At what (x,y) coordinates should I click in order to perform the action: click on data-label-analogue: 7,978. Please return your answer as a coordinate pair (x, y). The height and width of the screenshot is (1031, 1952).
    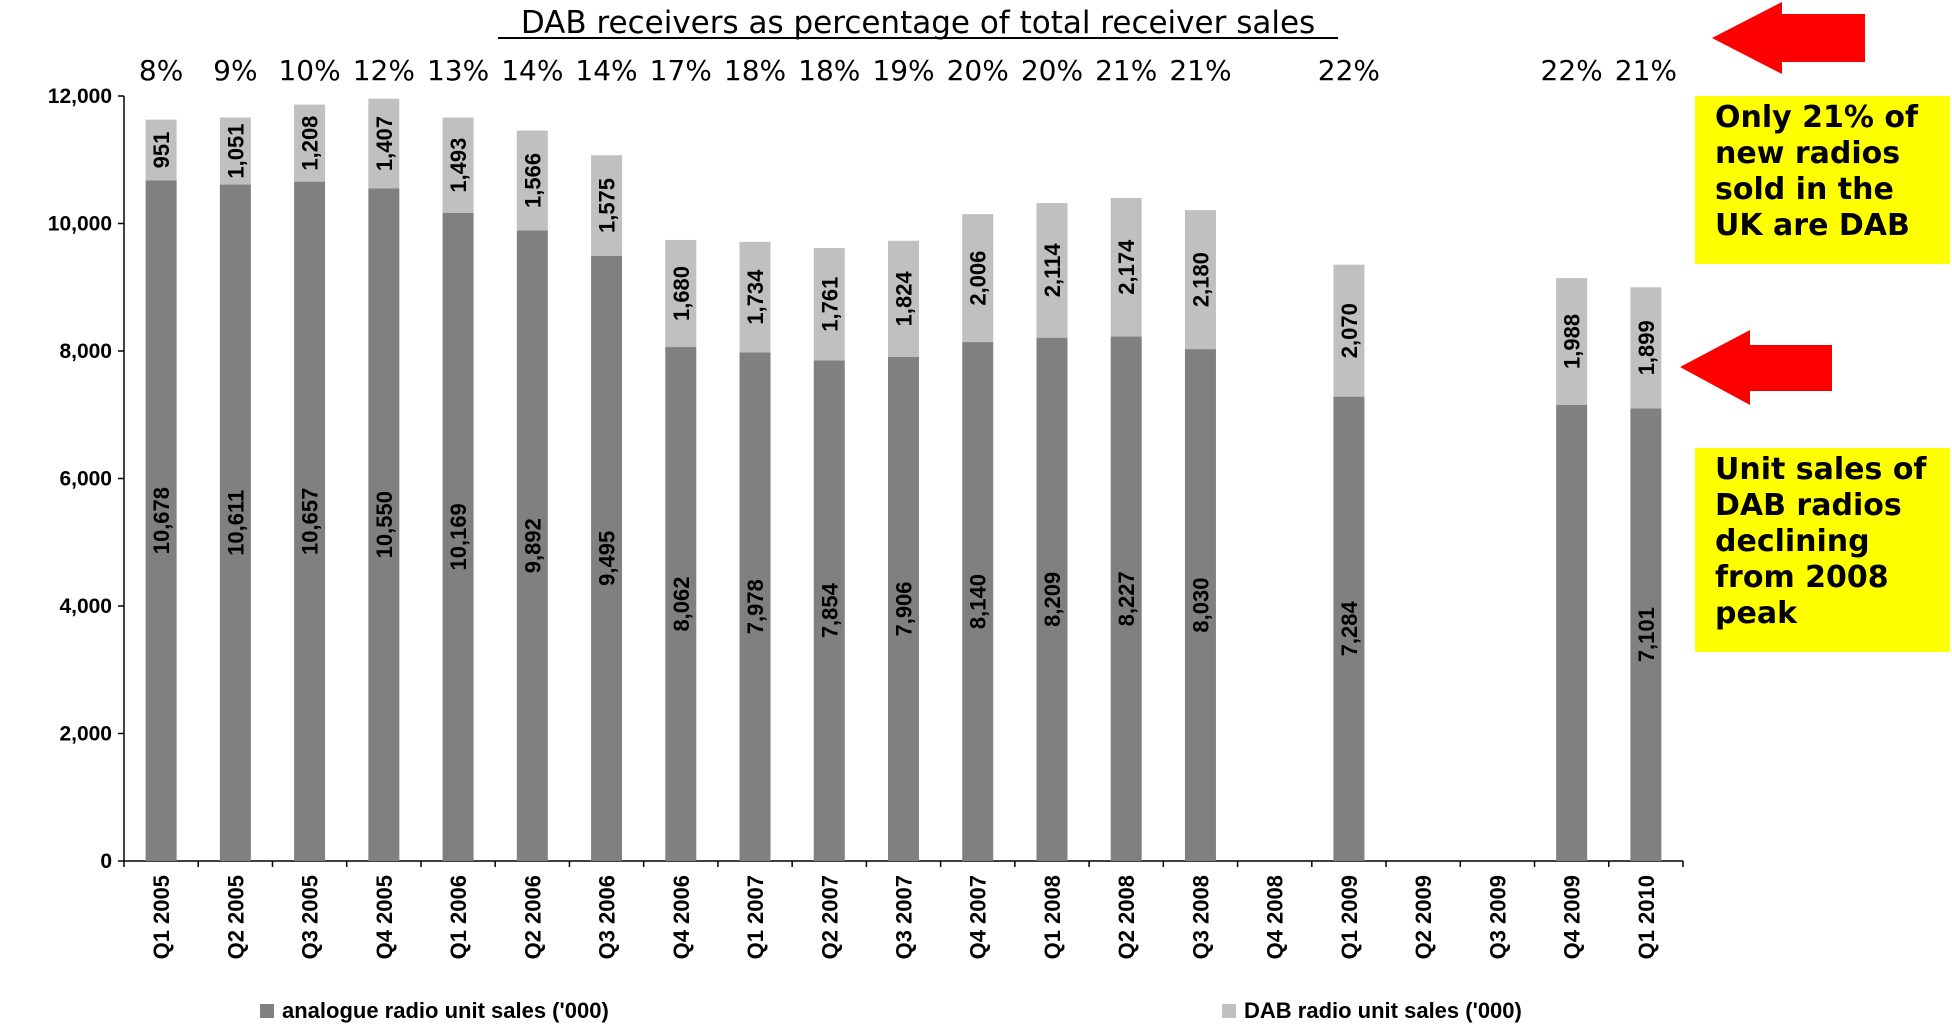
    Looking at the image, I should click on (755, 606).